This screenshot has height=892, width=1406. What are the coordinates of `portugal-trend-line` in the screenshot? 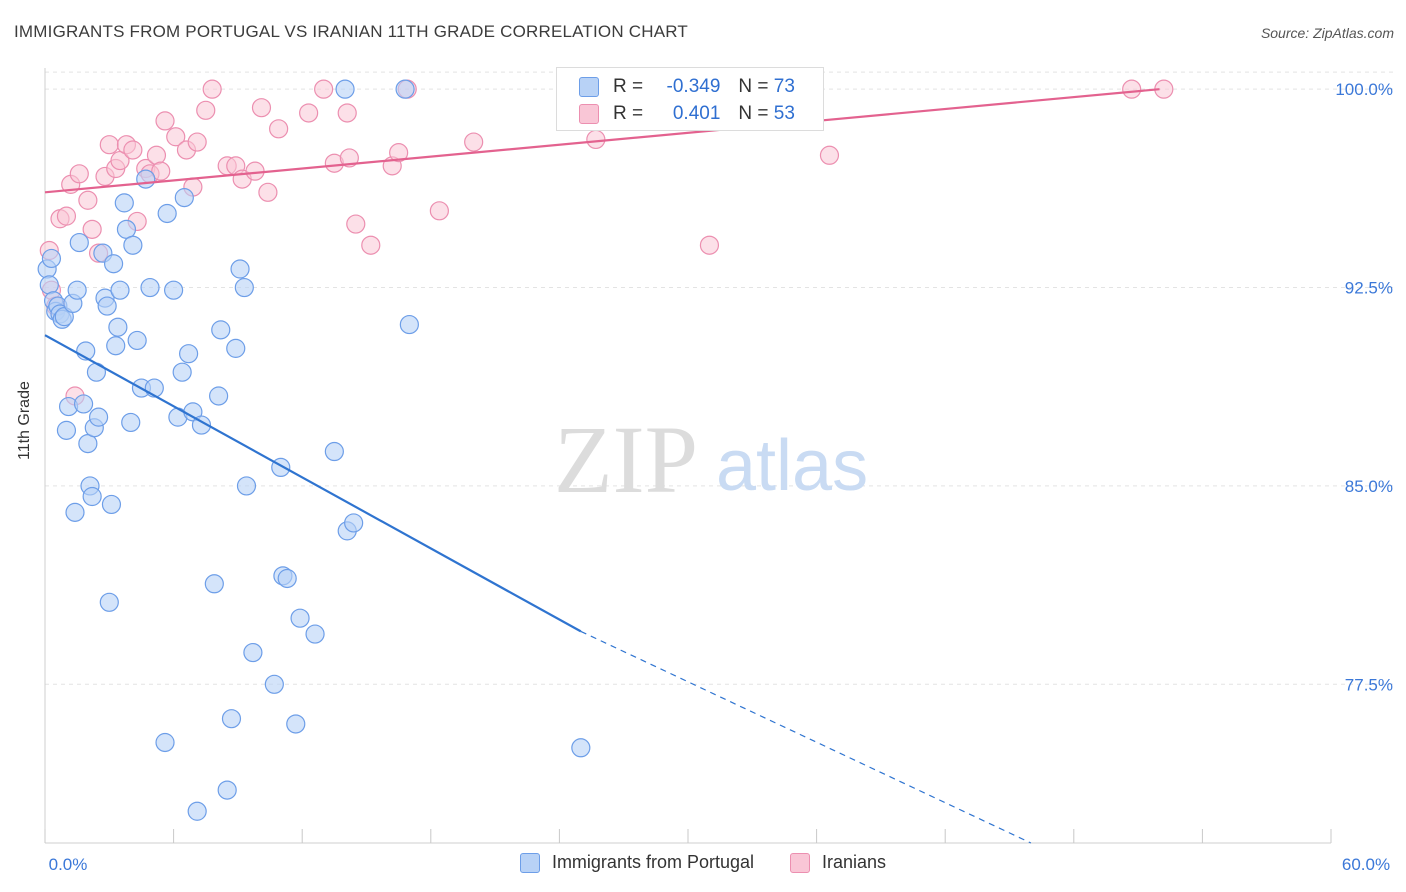 It's located at (313, 483).